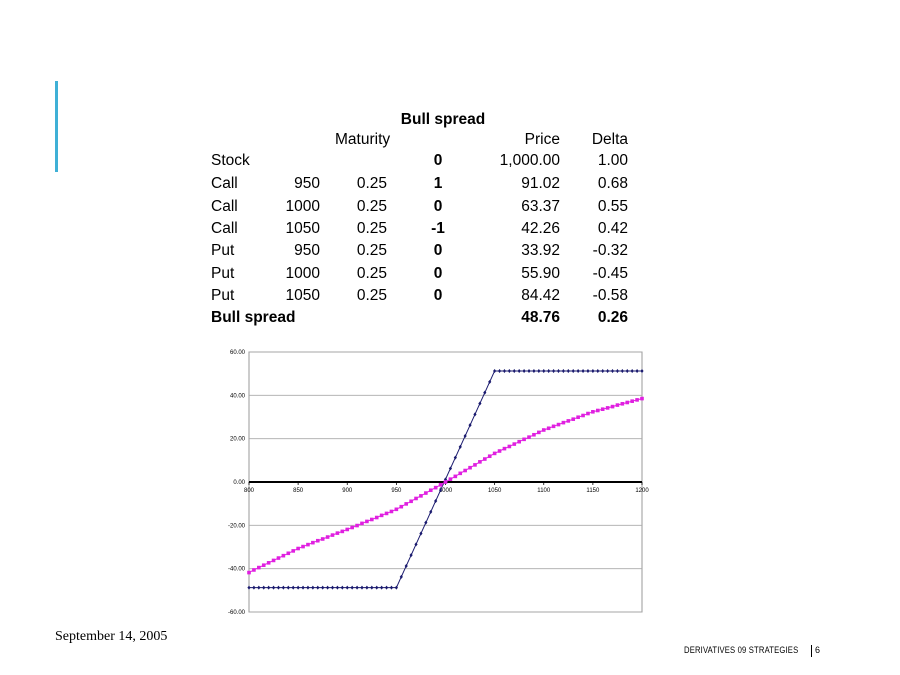 The image size is (900, 675). Describe the element at coordinates (593, 491) in the screenshot. I see `x-tick-label: 1150` at that location.